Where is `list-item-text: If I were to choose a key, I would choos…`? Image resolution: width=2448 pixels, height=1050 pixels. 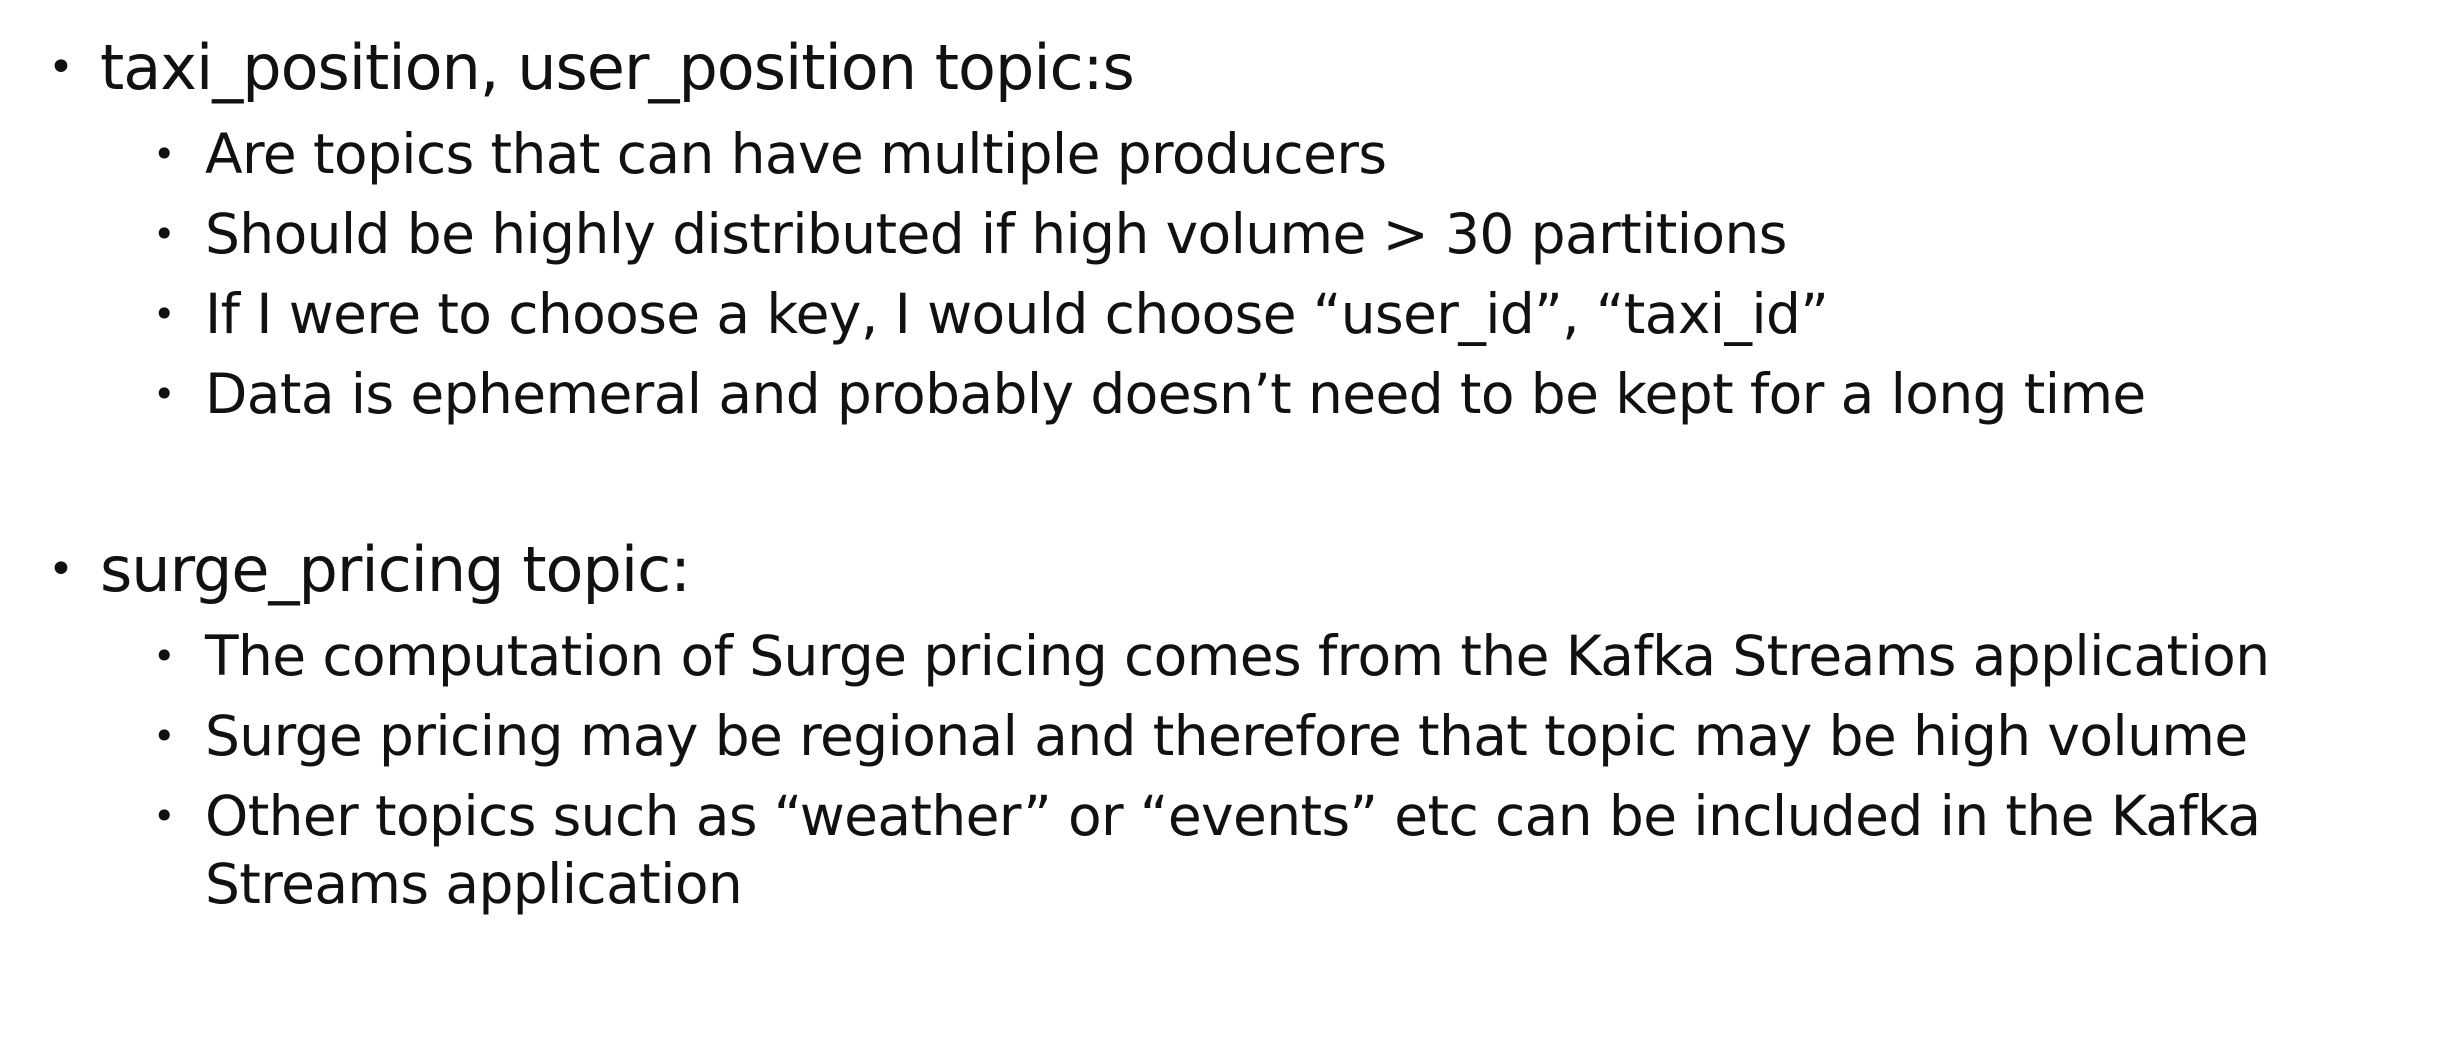
list-item-text: If I were to choose a key, I would choos… is located at coordinates (1017, 314).